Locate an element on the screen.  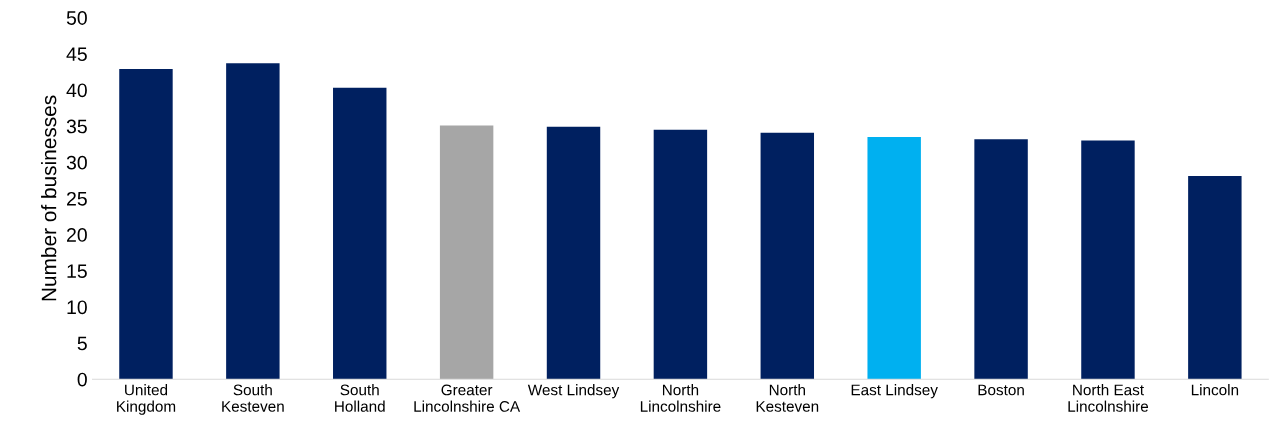
y-tick-label: 25 is located at coordinates (77, 198).